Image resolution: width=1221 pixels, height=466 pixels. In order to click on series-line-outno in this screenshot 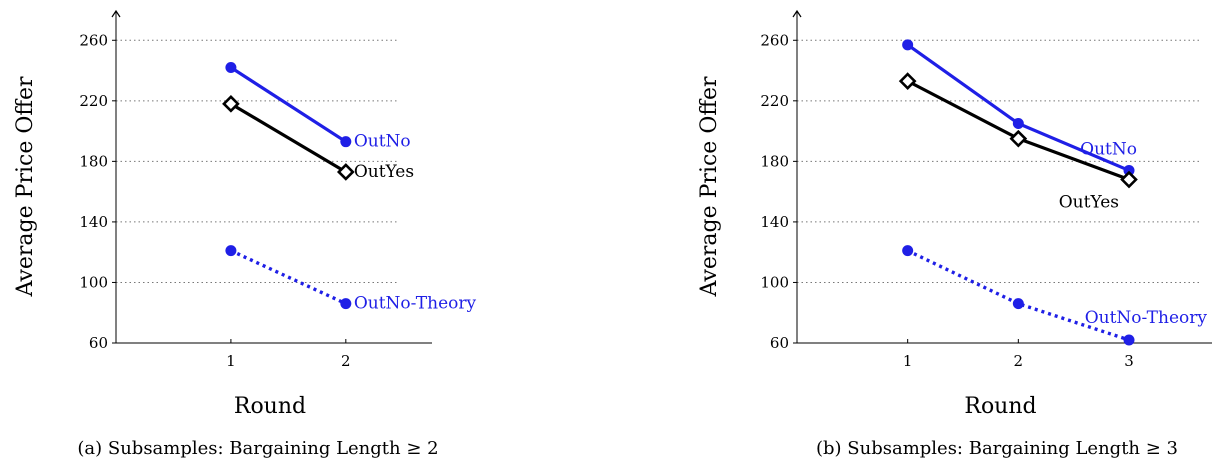, I will do `click(288, 105)`.